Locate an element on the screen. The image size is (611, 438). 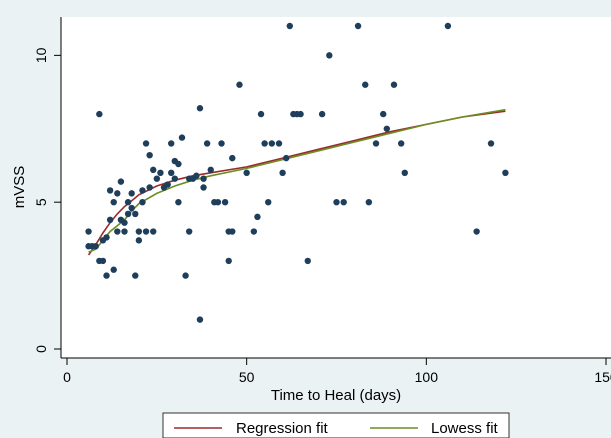
x-tick-label: 150 is located at coordinates (602, 377).